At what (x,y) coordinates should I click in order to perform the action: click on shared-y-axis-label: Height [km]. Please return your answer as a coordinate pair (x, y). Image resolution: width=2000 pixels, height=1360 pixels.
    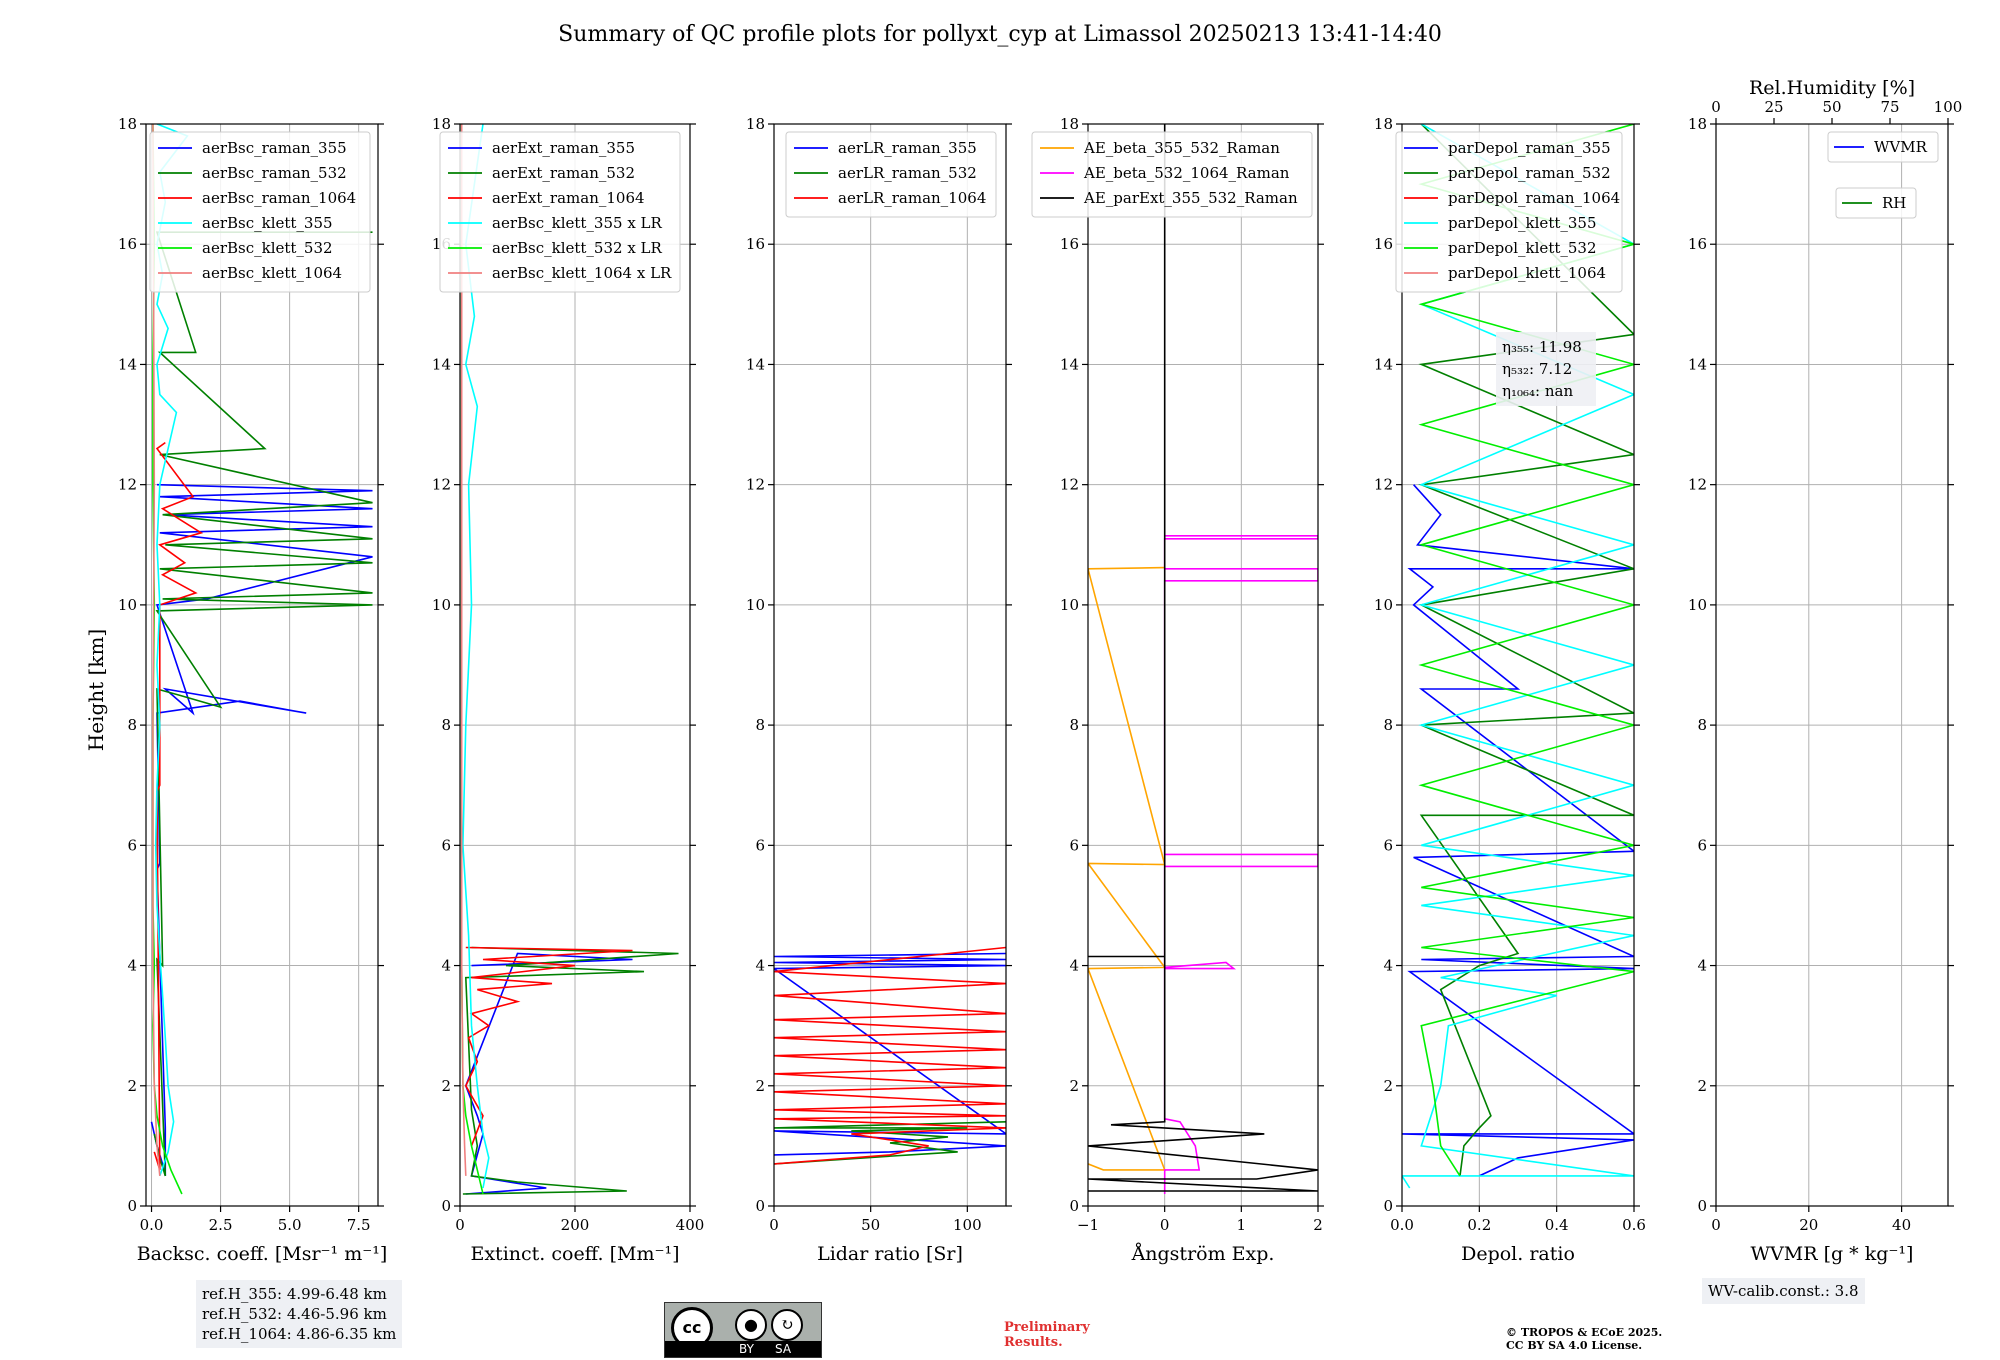
    Looking at the image, I should click on (96, 690).